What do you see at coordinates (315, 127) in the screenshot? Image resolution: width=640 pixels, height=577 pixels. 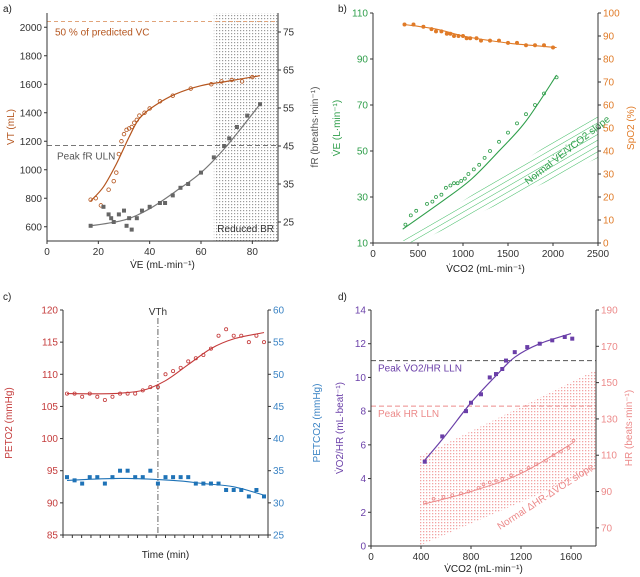 I see `fr-axis-label: fR (breaths·min⁻¹)` at bounding box center [315, 127].